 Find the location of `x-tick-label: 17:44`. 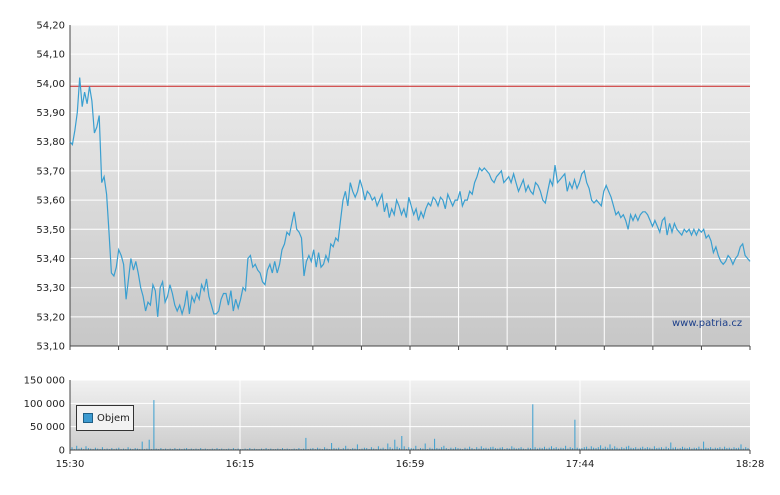

x-tick-label: 17:44 is located at coordinates (580, 464).